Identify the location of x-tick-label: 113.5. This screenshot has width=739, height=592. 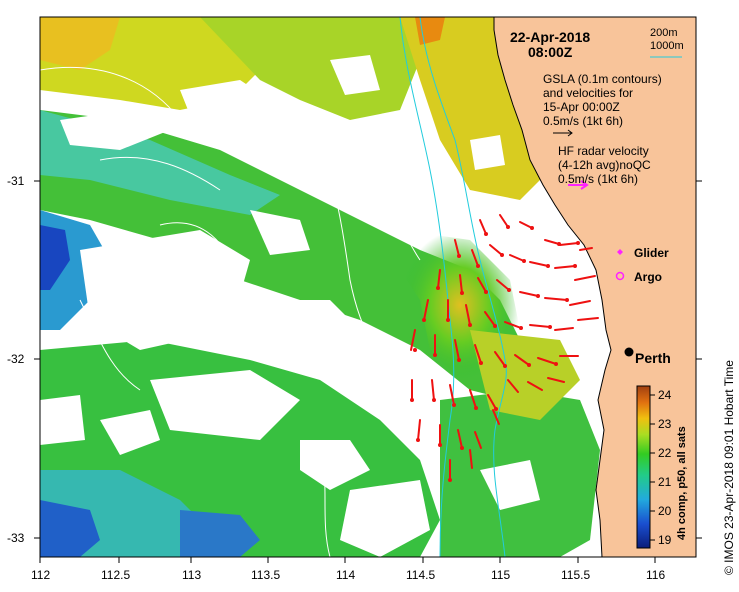
(266, 575).